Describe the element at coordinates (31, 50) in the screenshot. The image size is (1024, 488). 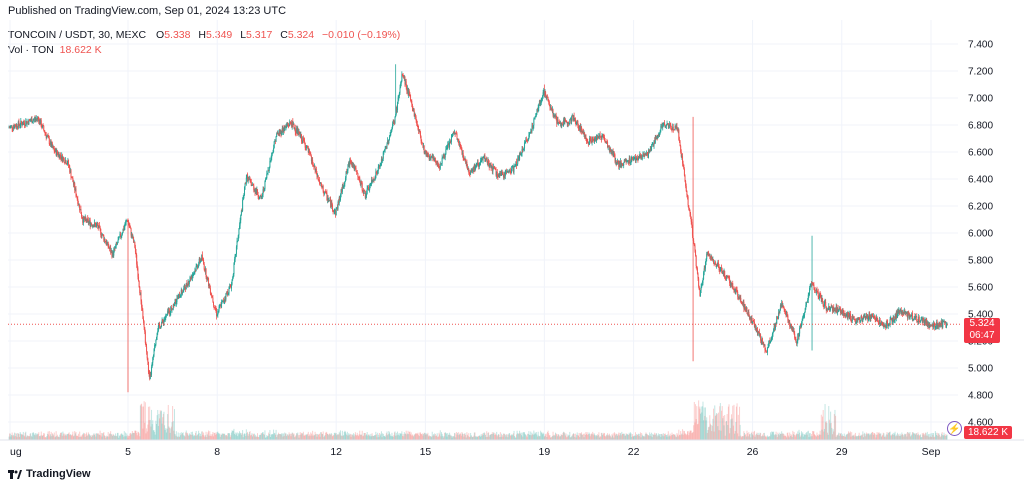
I see `volume-label: Vol · TON` at that location.